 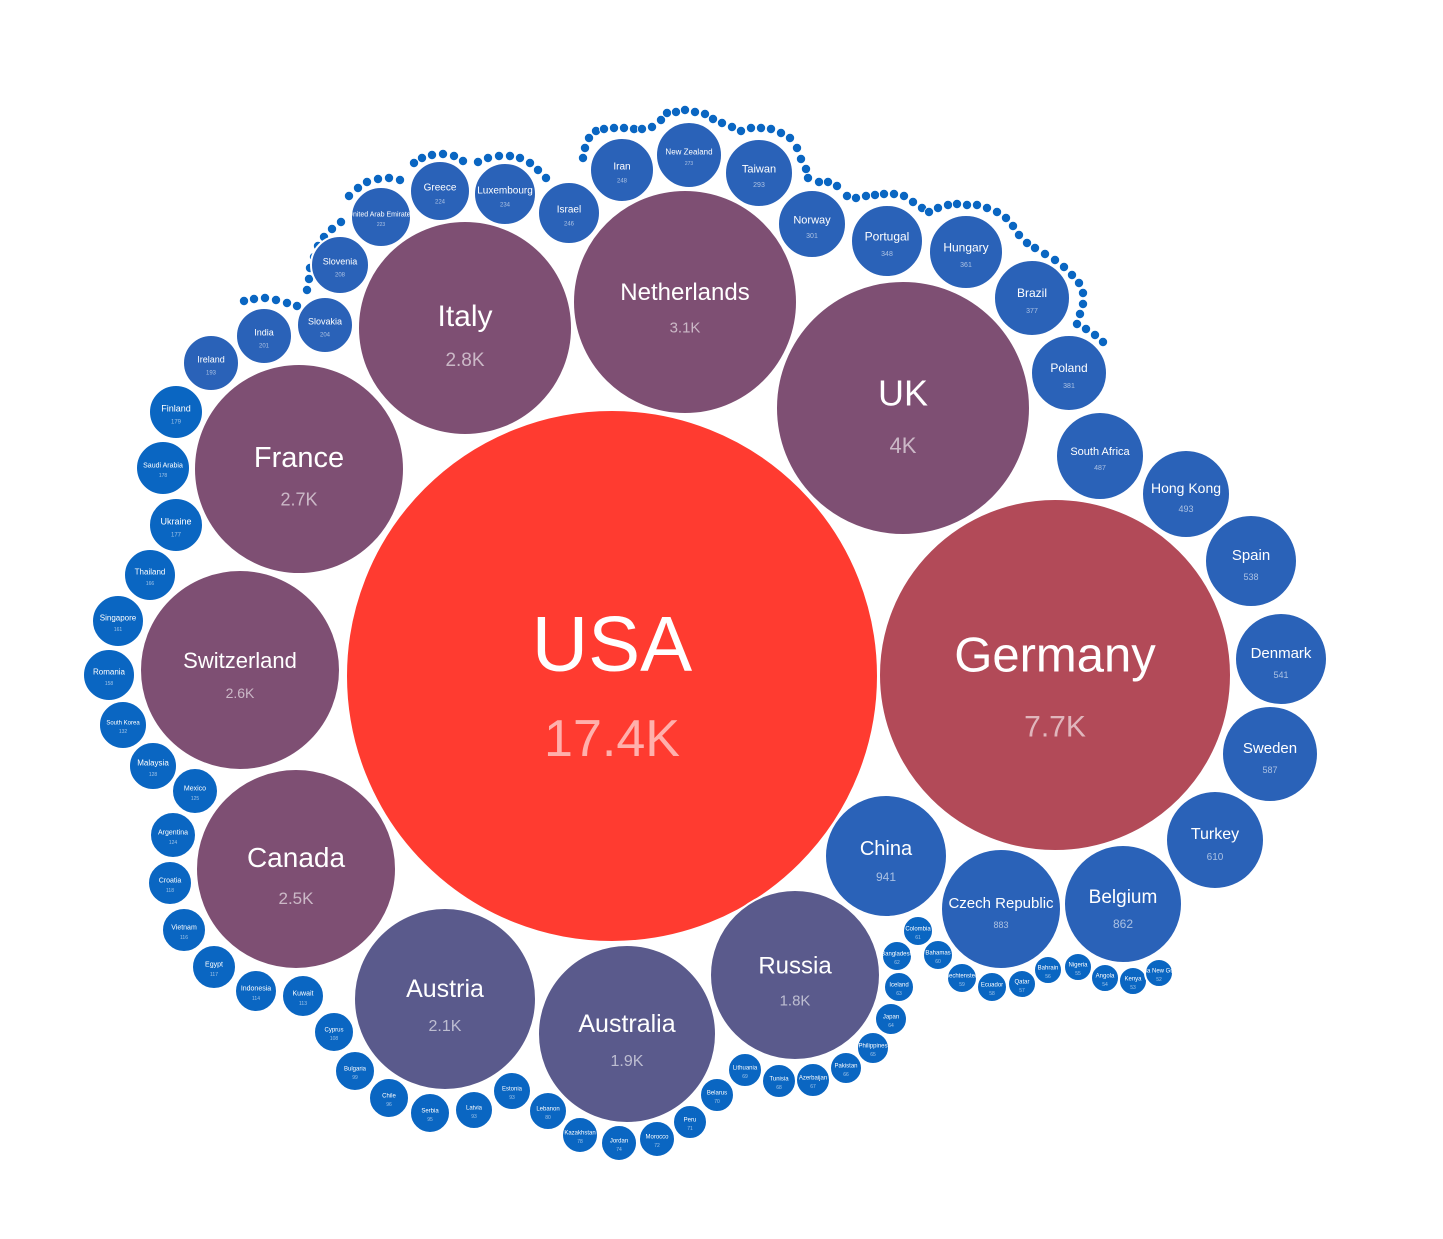 What do you see at coordinates (264, 336) in the screenshot?
I see `bubble-india: India 201` at bounding box center [264, 336].